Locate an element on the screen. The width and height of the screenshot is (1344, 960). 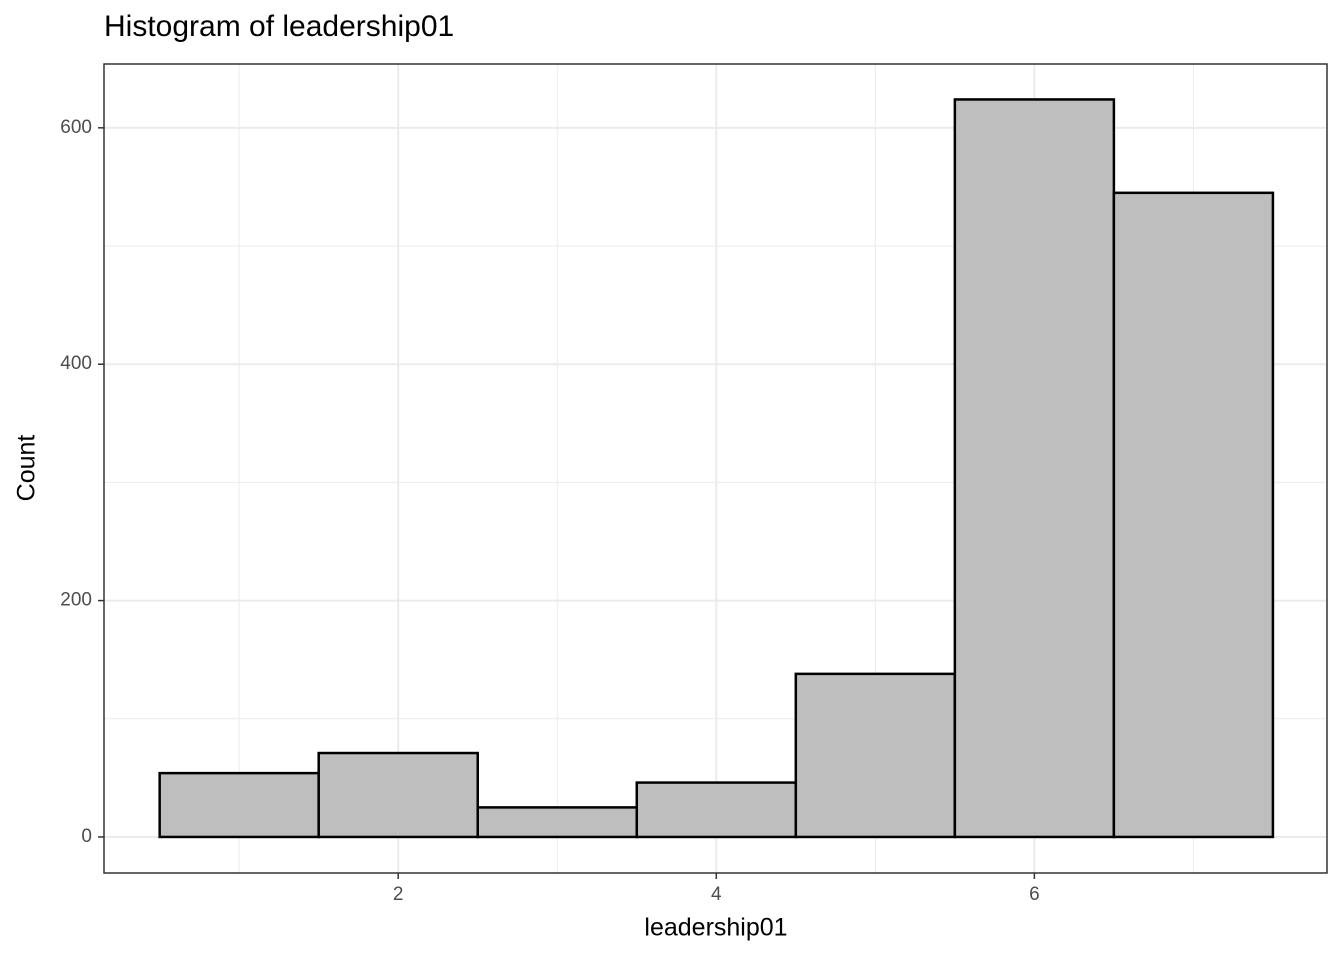
x-tick-label: 2 is located at coordinates (398, 894).